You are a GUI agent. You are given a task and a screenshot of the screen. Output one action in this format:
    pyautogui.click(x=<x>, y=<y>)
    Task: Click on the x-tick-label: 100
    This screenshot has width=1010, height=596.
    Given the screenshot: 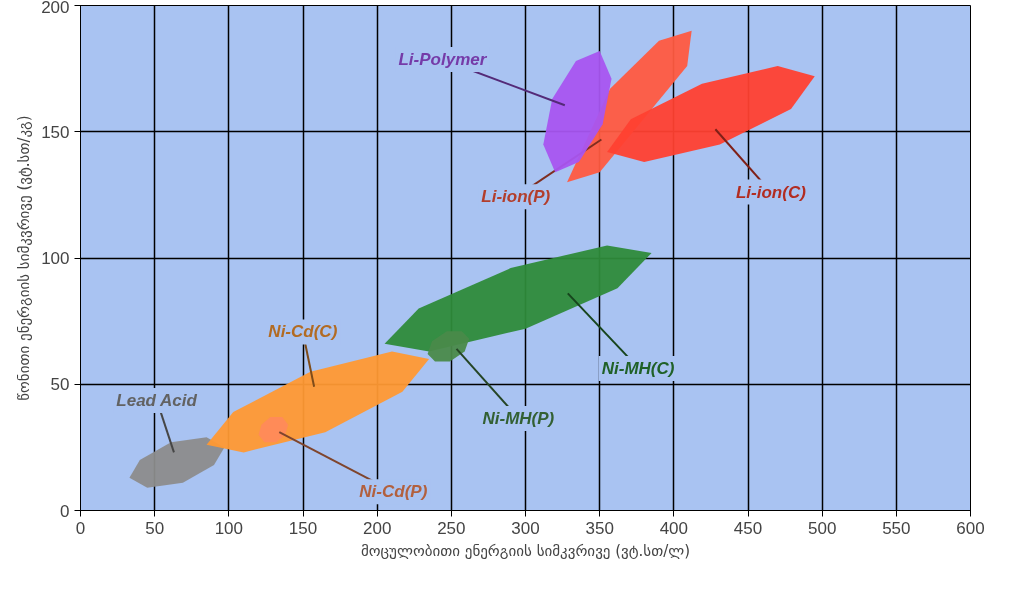 What is the action you would take?
    pyautogui.click(x=229, y=528)
    